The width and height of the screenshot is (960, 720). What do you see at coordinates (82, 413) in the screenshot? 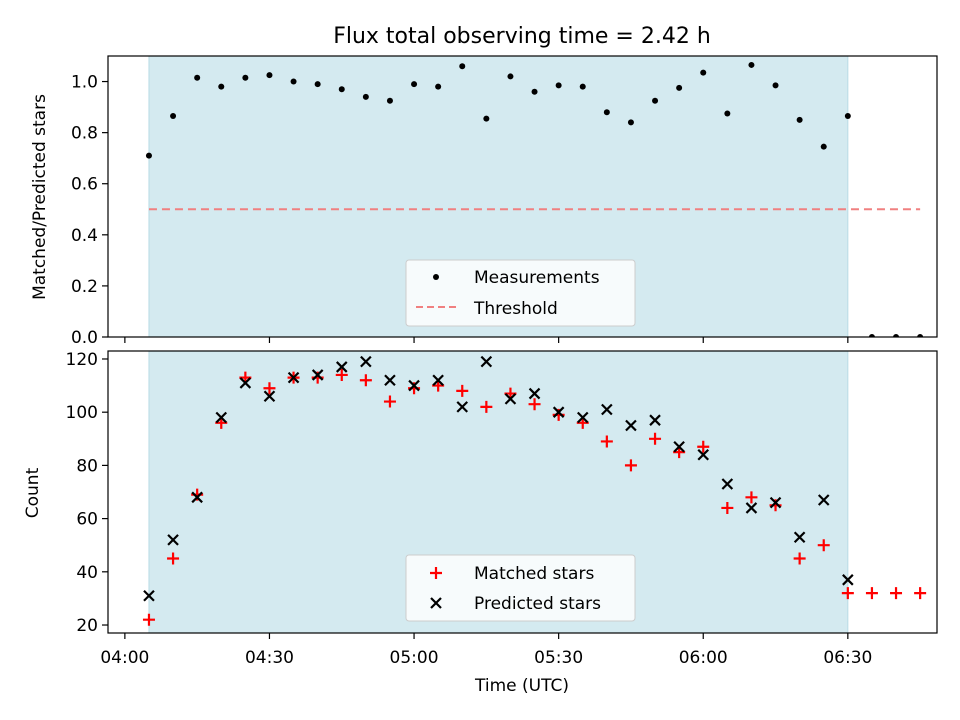
I see `count-y-tick-label: 100` at bounding box center [82, 413].